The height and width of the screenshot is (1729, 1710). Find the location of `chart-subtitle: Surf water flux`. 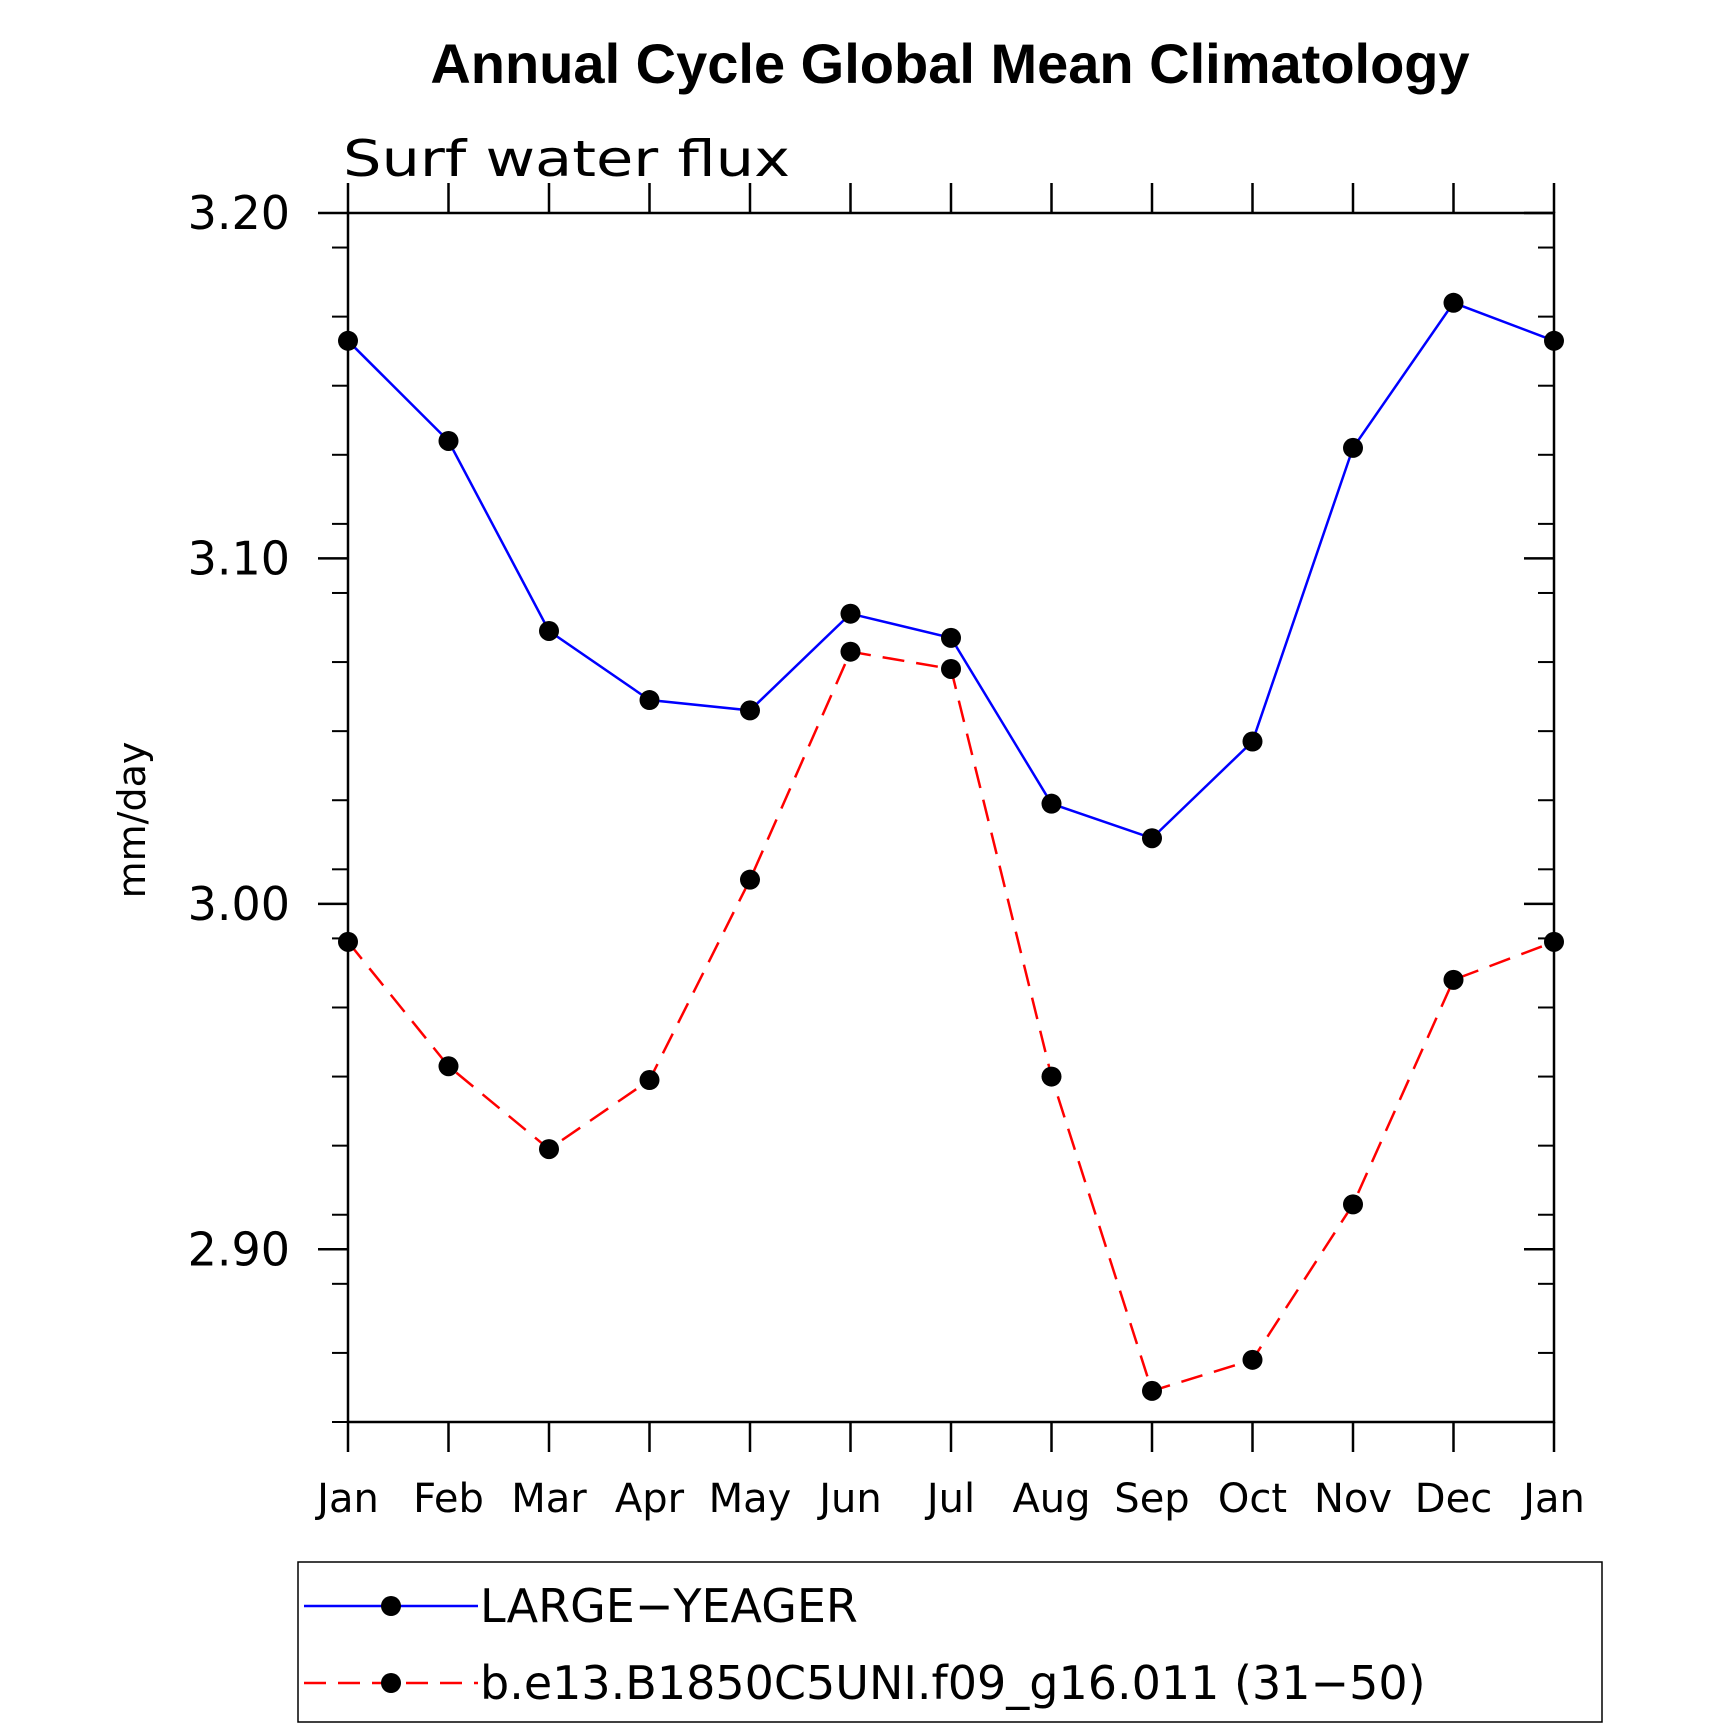

chart-subtitle: Surf water flux is located at coordinates (566, 159).